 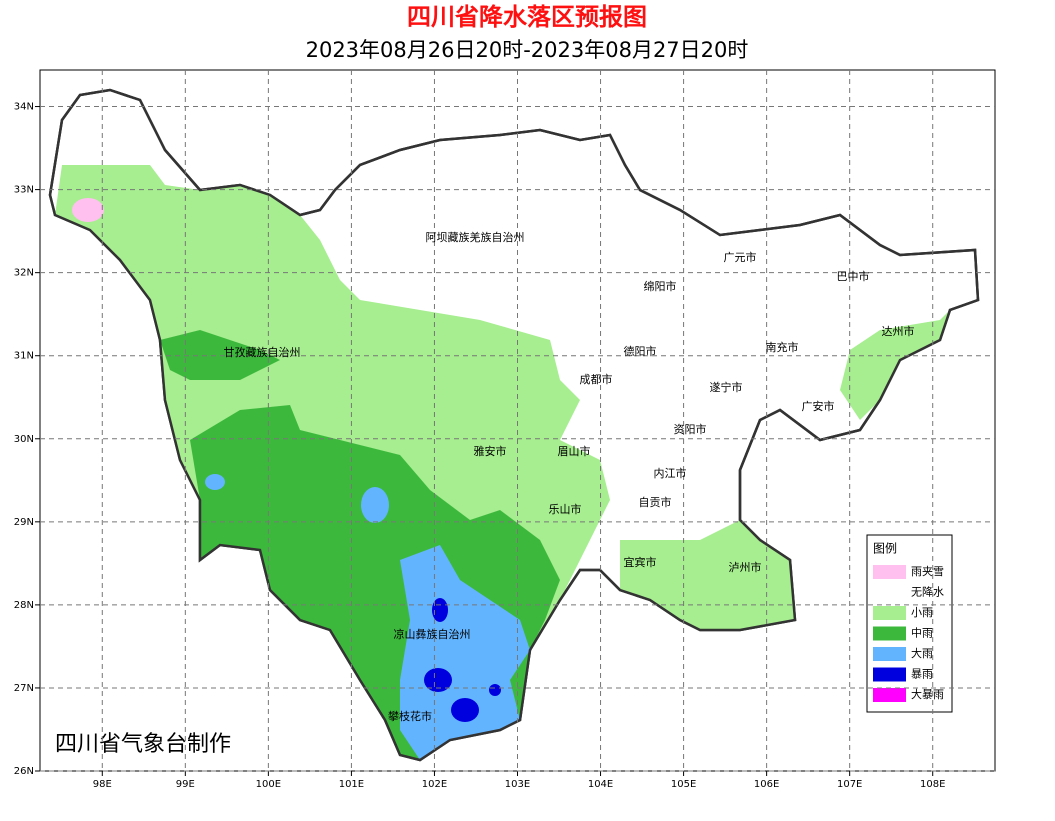 What do you see at coordinates (432, 634) in the screenshot?
I see `place-label: 凉山彝族自治州` at bounding box center [432, 634].